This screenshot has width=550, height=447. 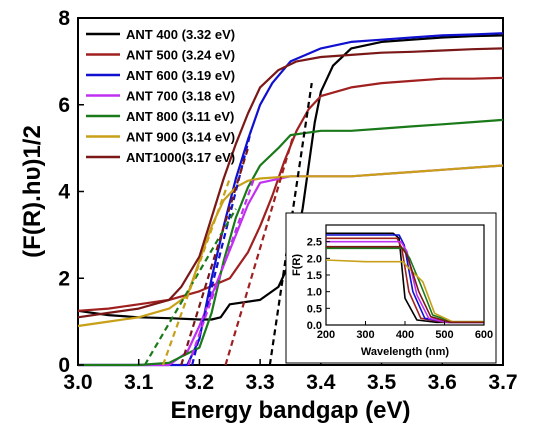 I want to click on inset-y-tick-label: 0.5, so click(x=314, y=309).